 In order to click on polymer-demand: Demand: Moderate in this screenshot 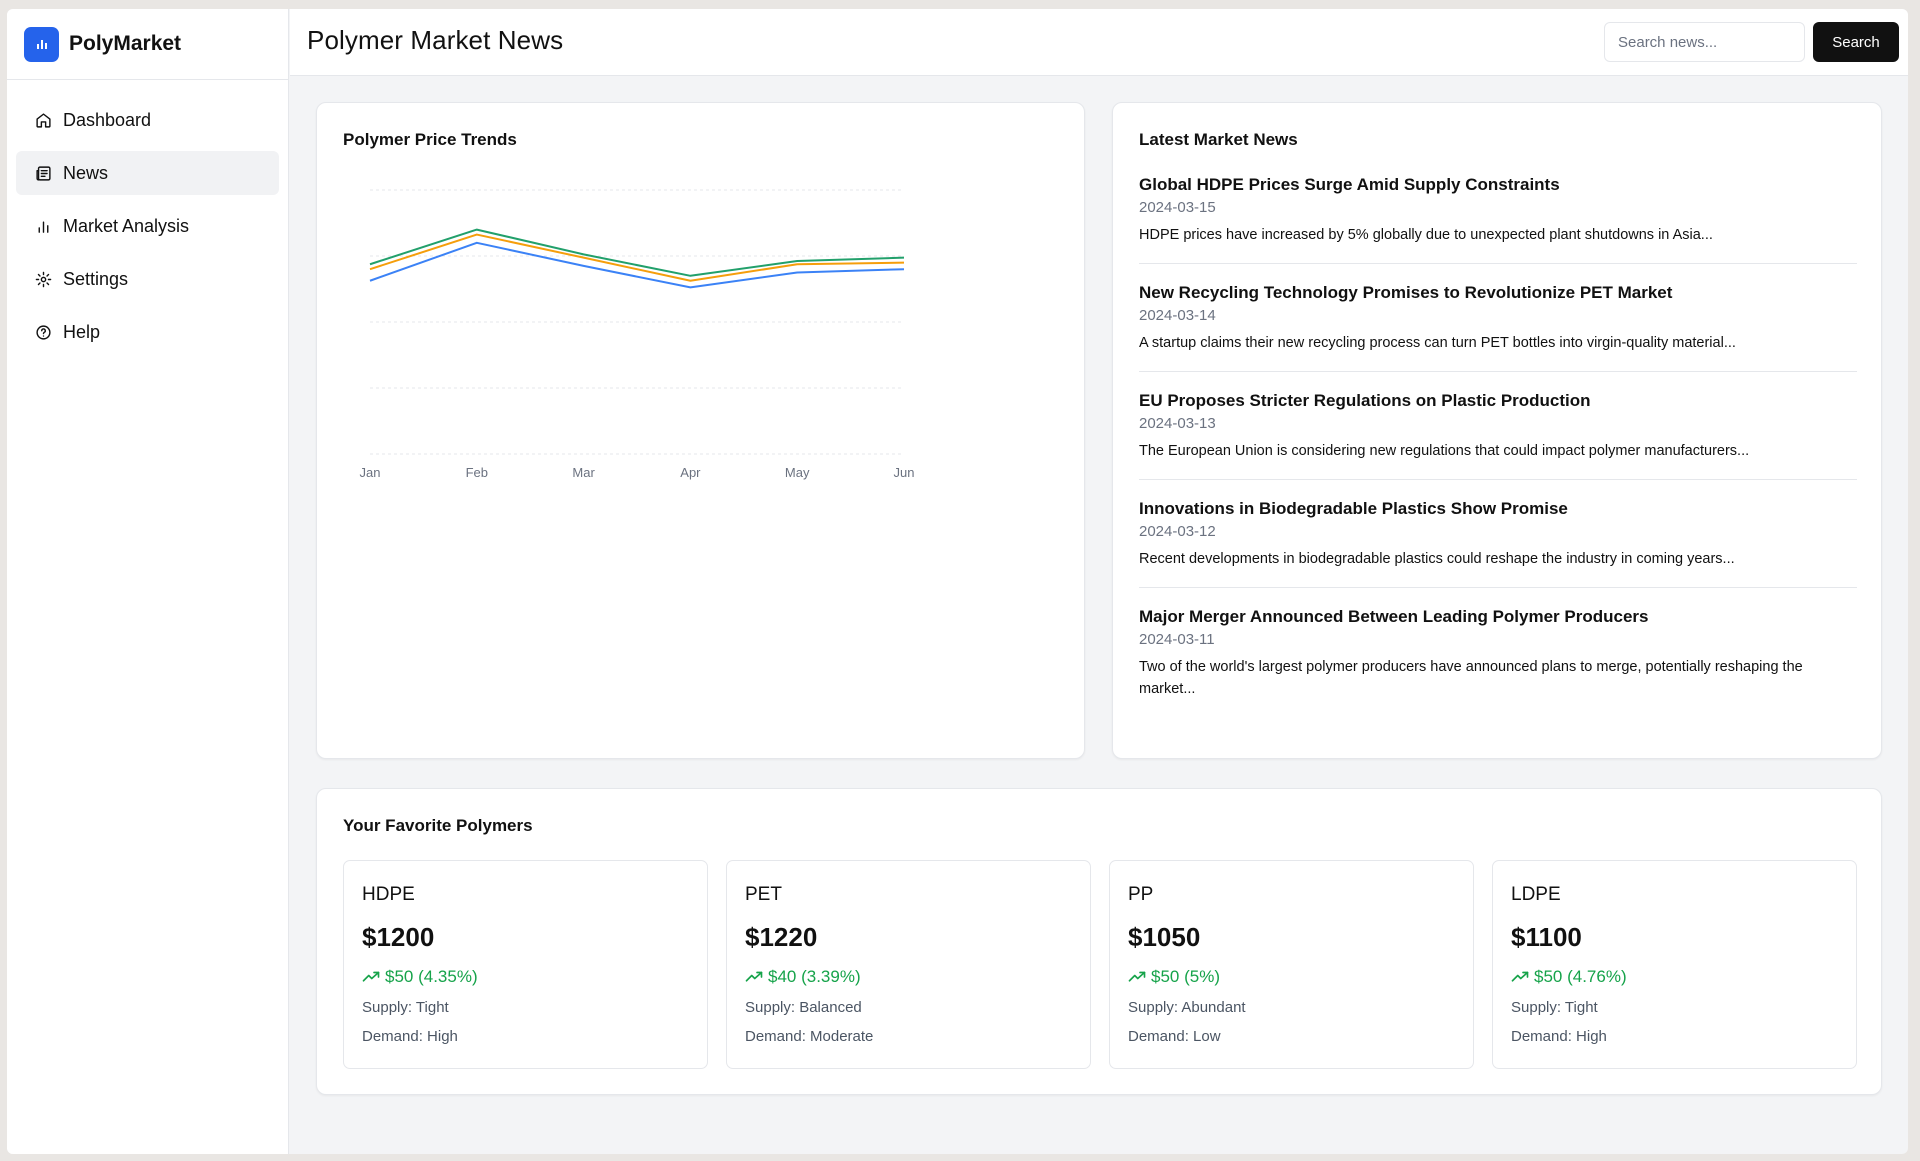, I will do `click(809, 1036)`.